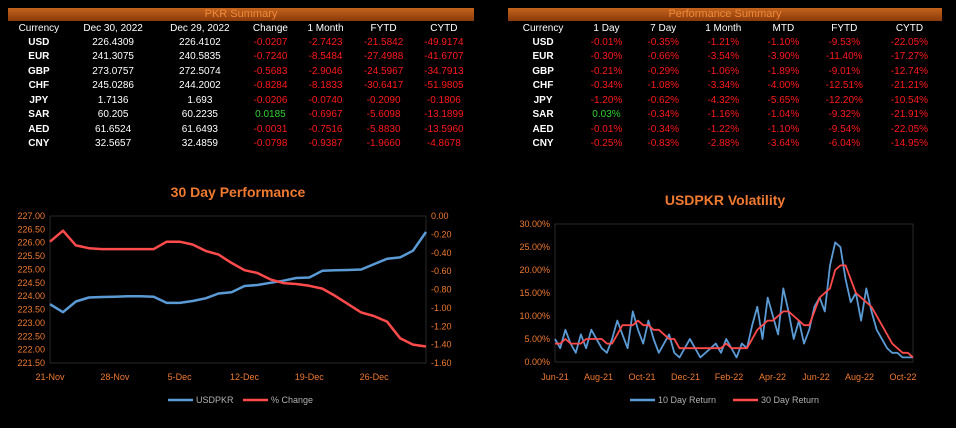  I want to click on perf-cell-d1: -0.01%, so click(606, 129).